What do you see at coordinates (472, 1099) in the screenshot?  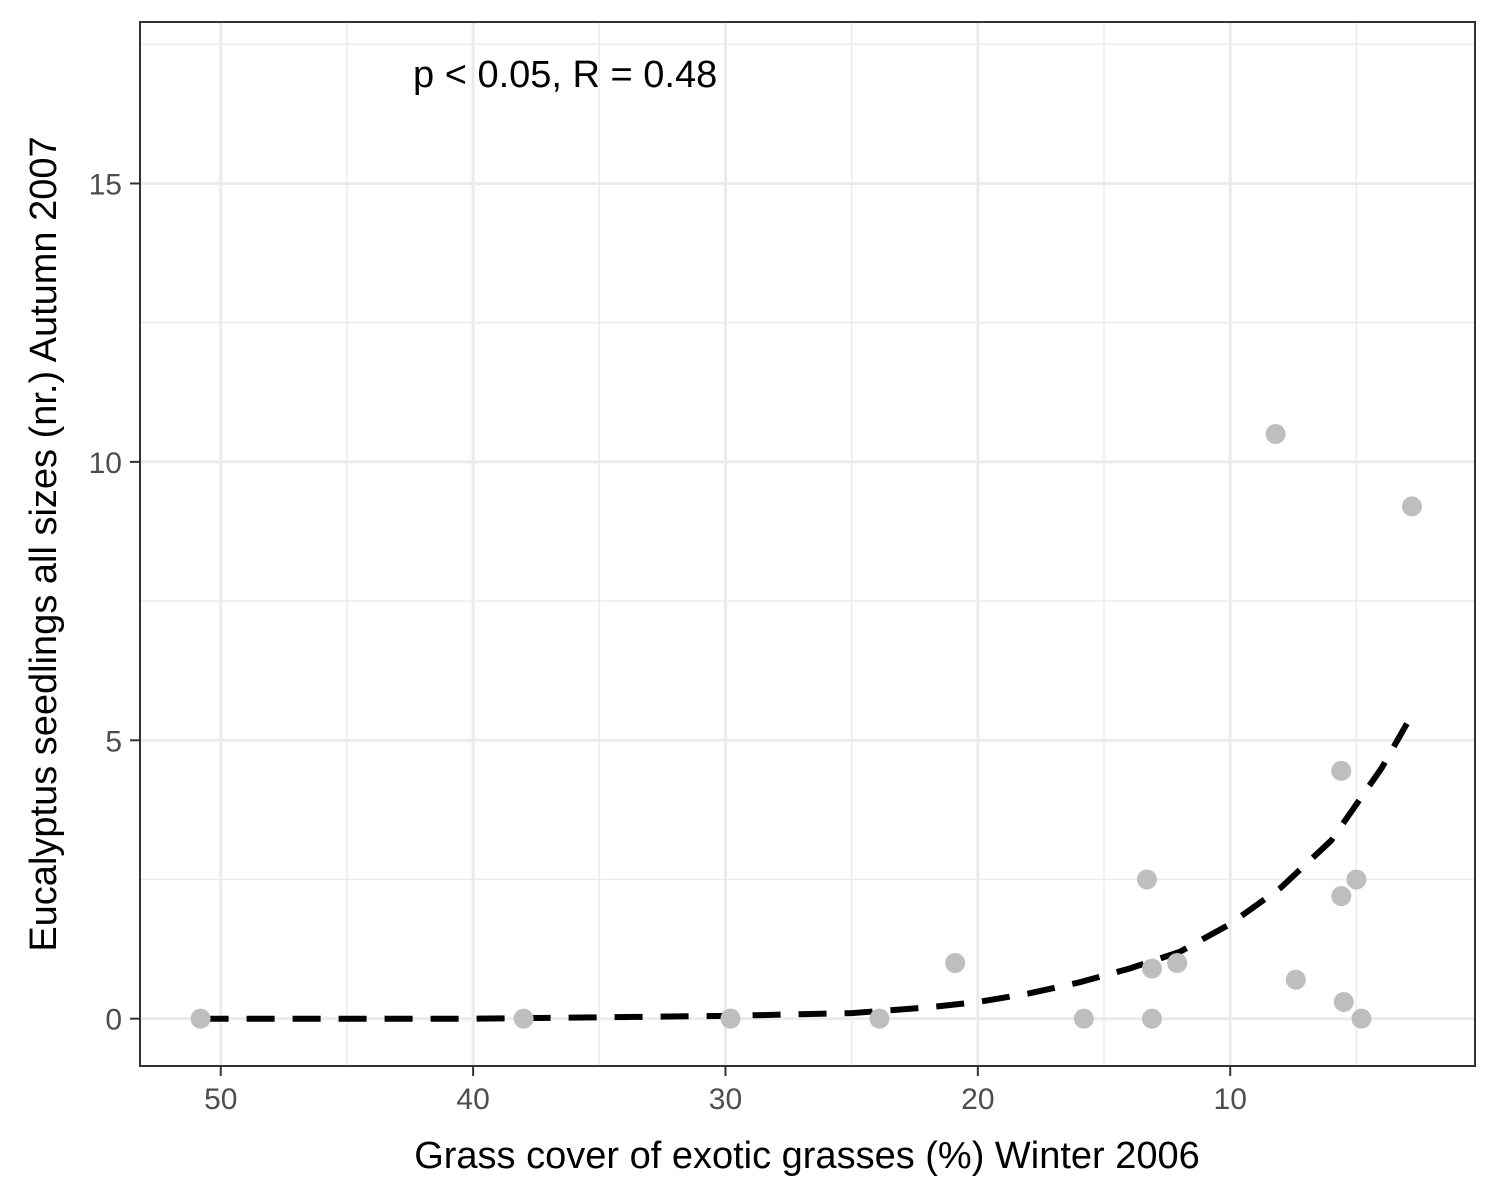 I see `x-tick-label: 40` at bounding box center [472, 1099].